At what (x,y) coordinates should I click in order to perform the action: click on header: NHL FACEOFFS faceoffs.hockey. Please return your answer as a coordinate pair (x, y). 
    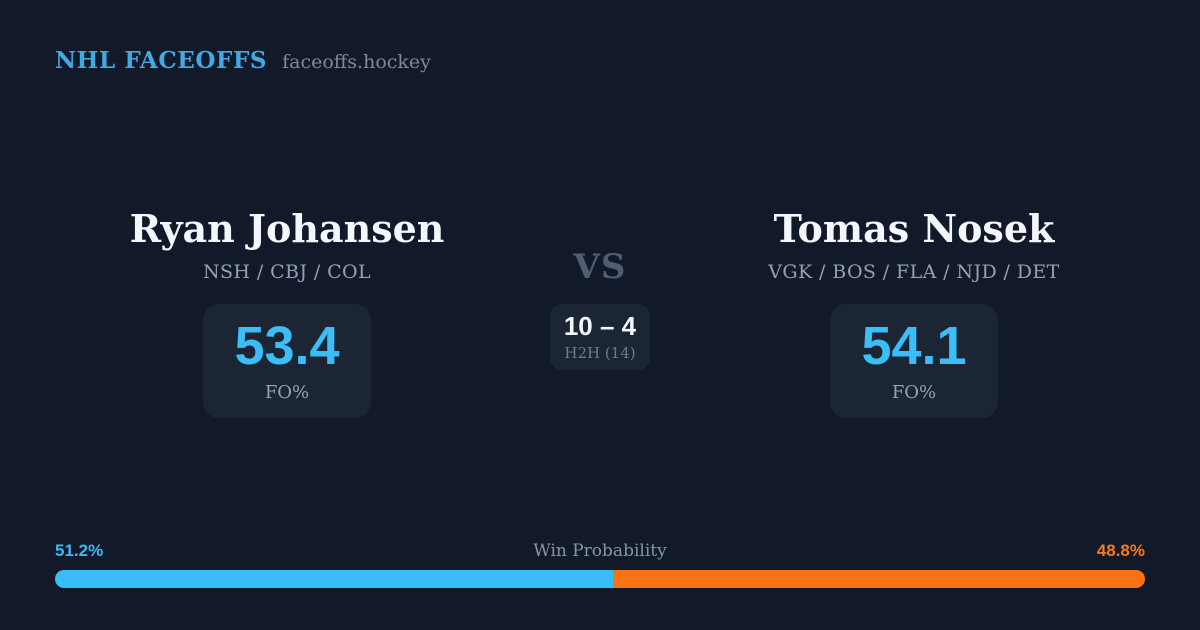
    Looking at the image, I should click on (243, 60).